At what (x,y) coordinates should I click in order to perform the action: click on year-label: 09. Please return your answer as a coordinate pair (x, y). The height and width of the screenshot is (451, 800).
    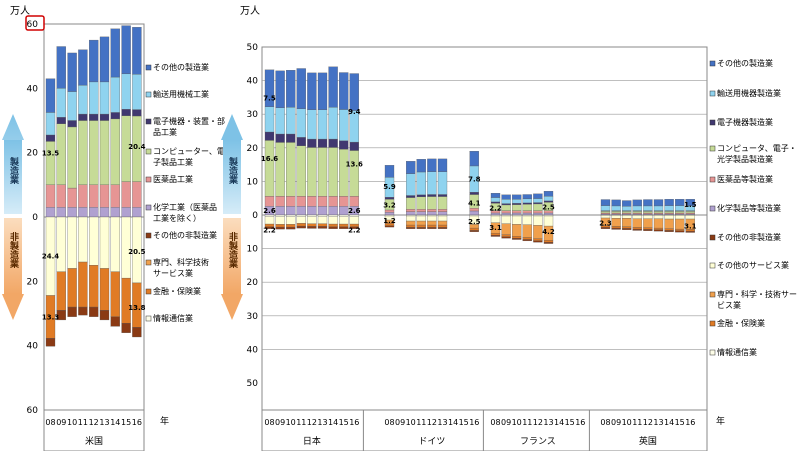
    Looking at the image, I should click on (280, 422).